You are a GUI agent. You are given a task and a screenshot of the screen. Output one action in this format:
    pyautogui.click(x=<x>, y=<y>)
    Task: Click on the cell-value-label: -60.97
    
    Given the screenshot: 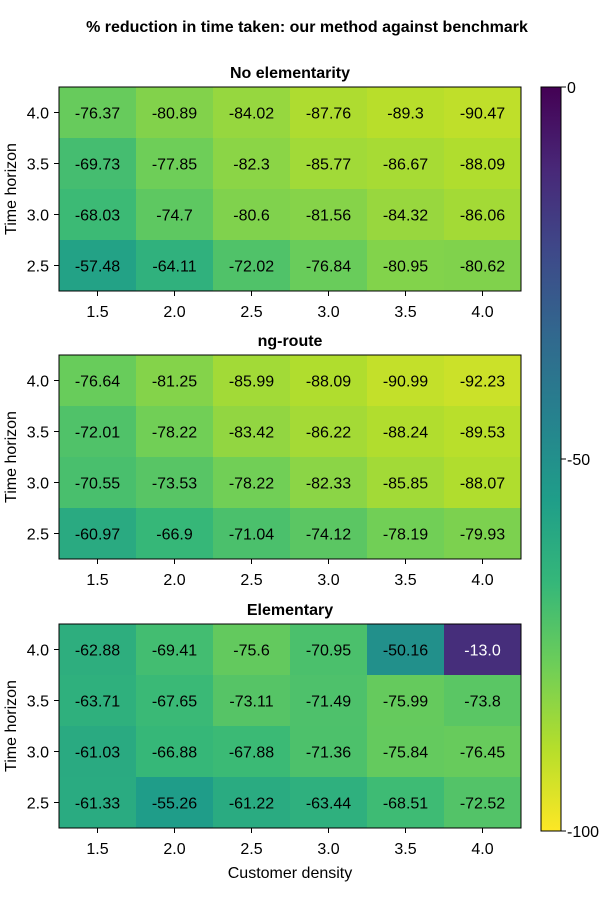 What is the action you would take?
    pyautogui.click(x=97, y=535)
    